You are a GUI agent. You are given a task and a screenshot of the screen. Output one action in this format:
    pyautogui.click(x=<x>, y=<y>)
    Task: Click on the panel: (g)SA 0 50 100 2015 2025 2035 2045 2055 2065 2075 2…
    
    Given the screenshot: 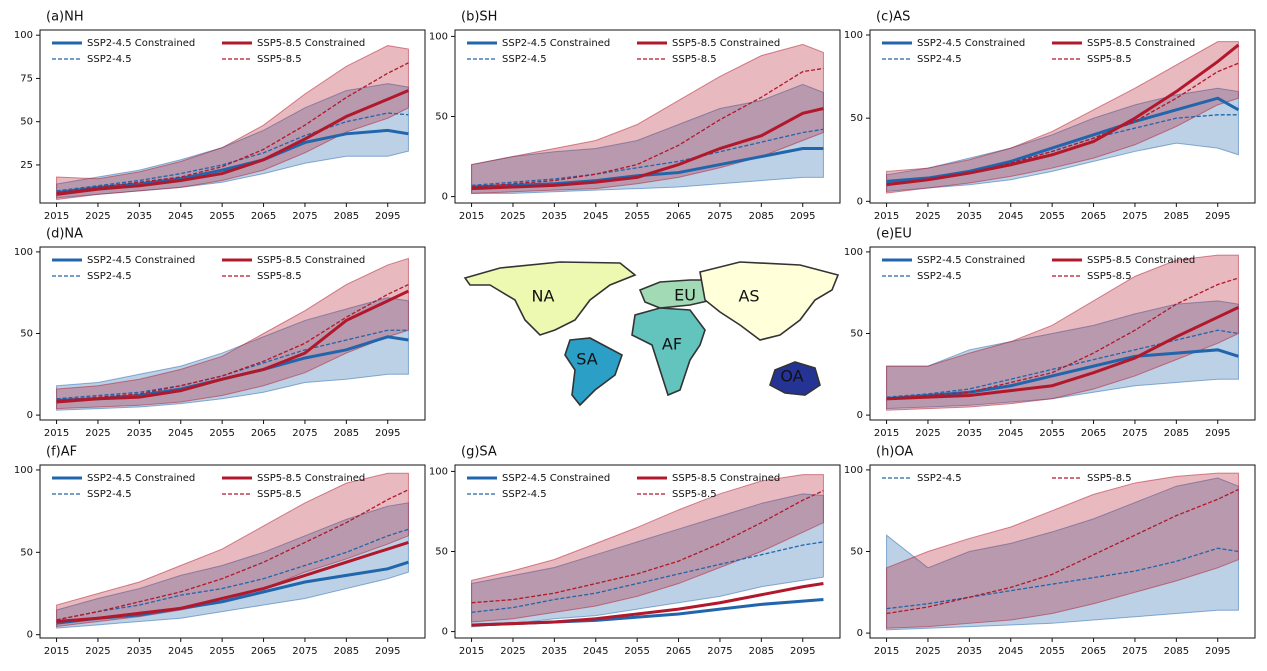 What is the action you would take?
    pyautogui.click(x=635, y=551)
    